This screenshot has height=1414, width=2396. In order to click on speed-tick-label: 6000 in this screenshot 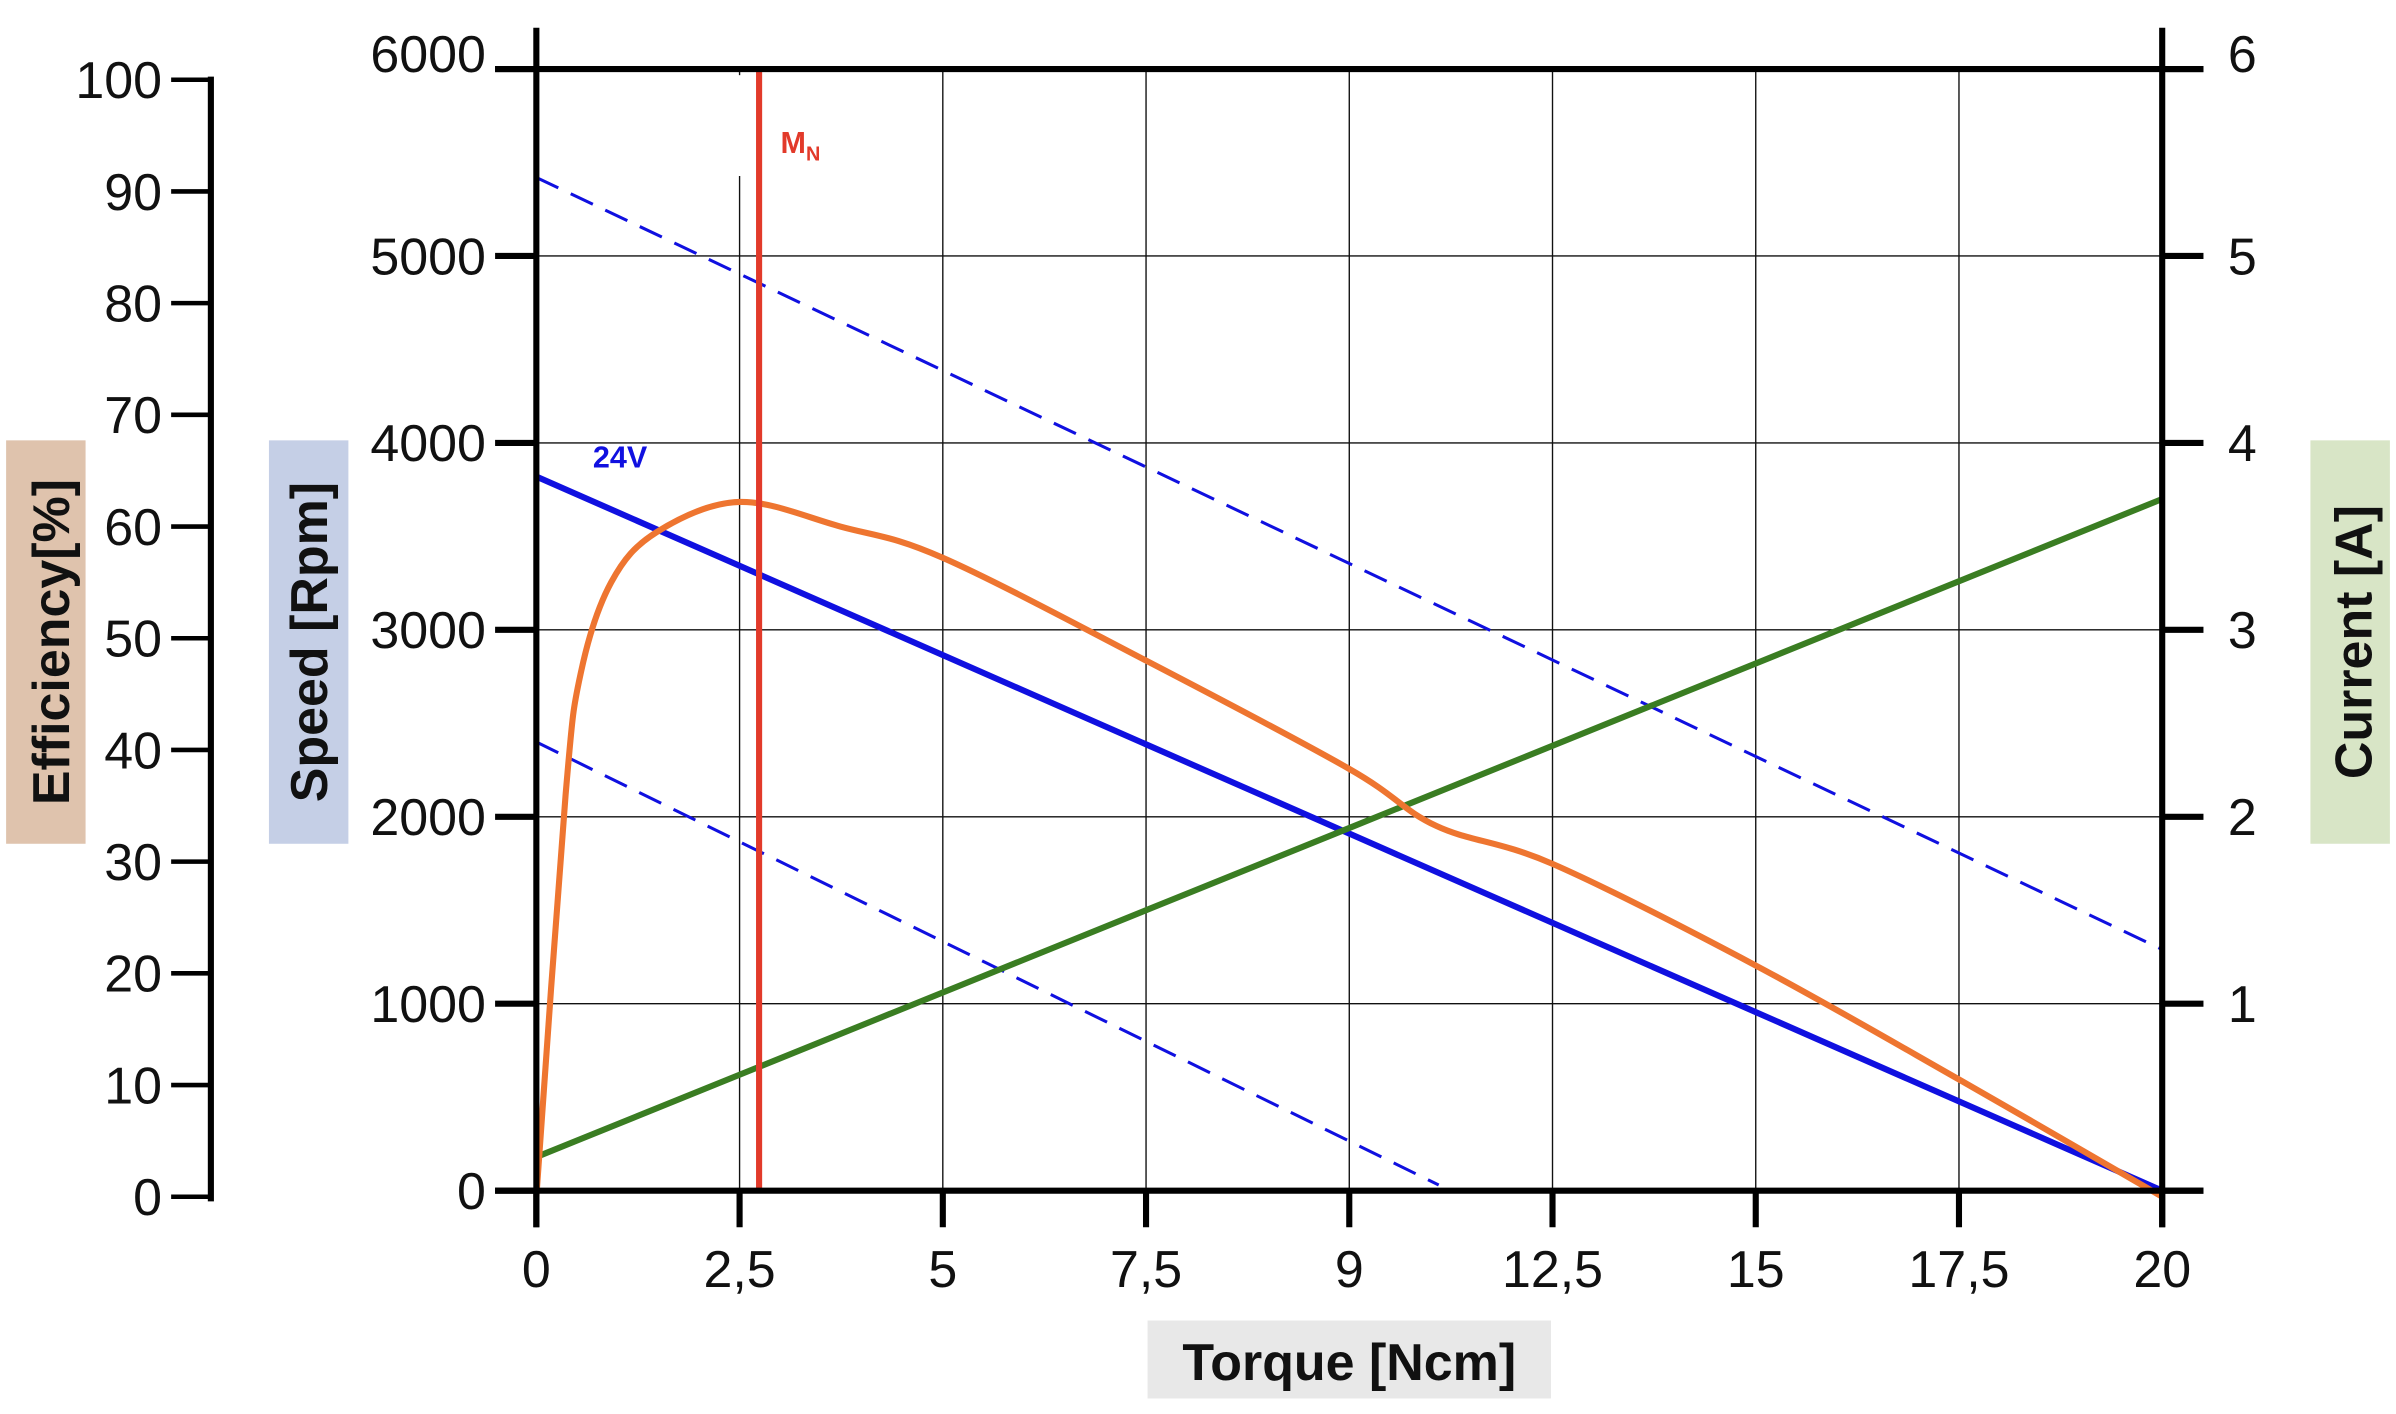, I will do `click(428, 55)`.